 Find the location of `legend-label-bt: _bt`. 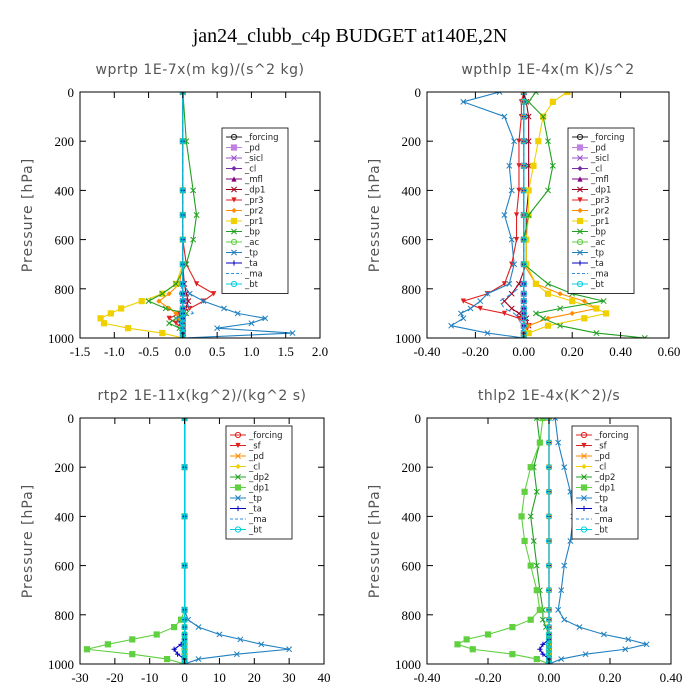

legend-label-bt: _bt is located at coordinates (601, 531).